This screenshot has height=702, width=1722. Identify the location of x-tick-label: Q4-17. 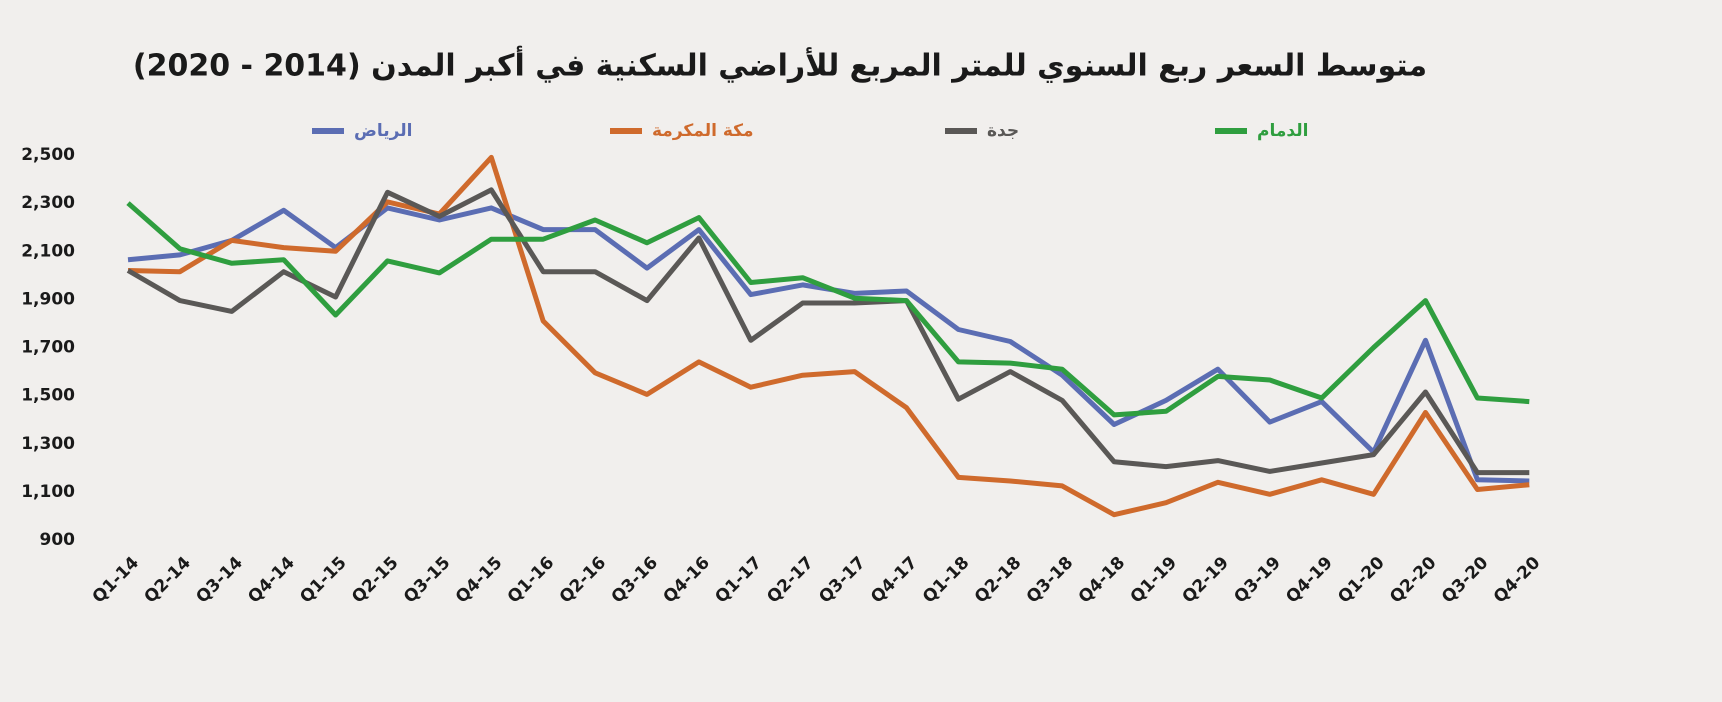
(894, 580).